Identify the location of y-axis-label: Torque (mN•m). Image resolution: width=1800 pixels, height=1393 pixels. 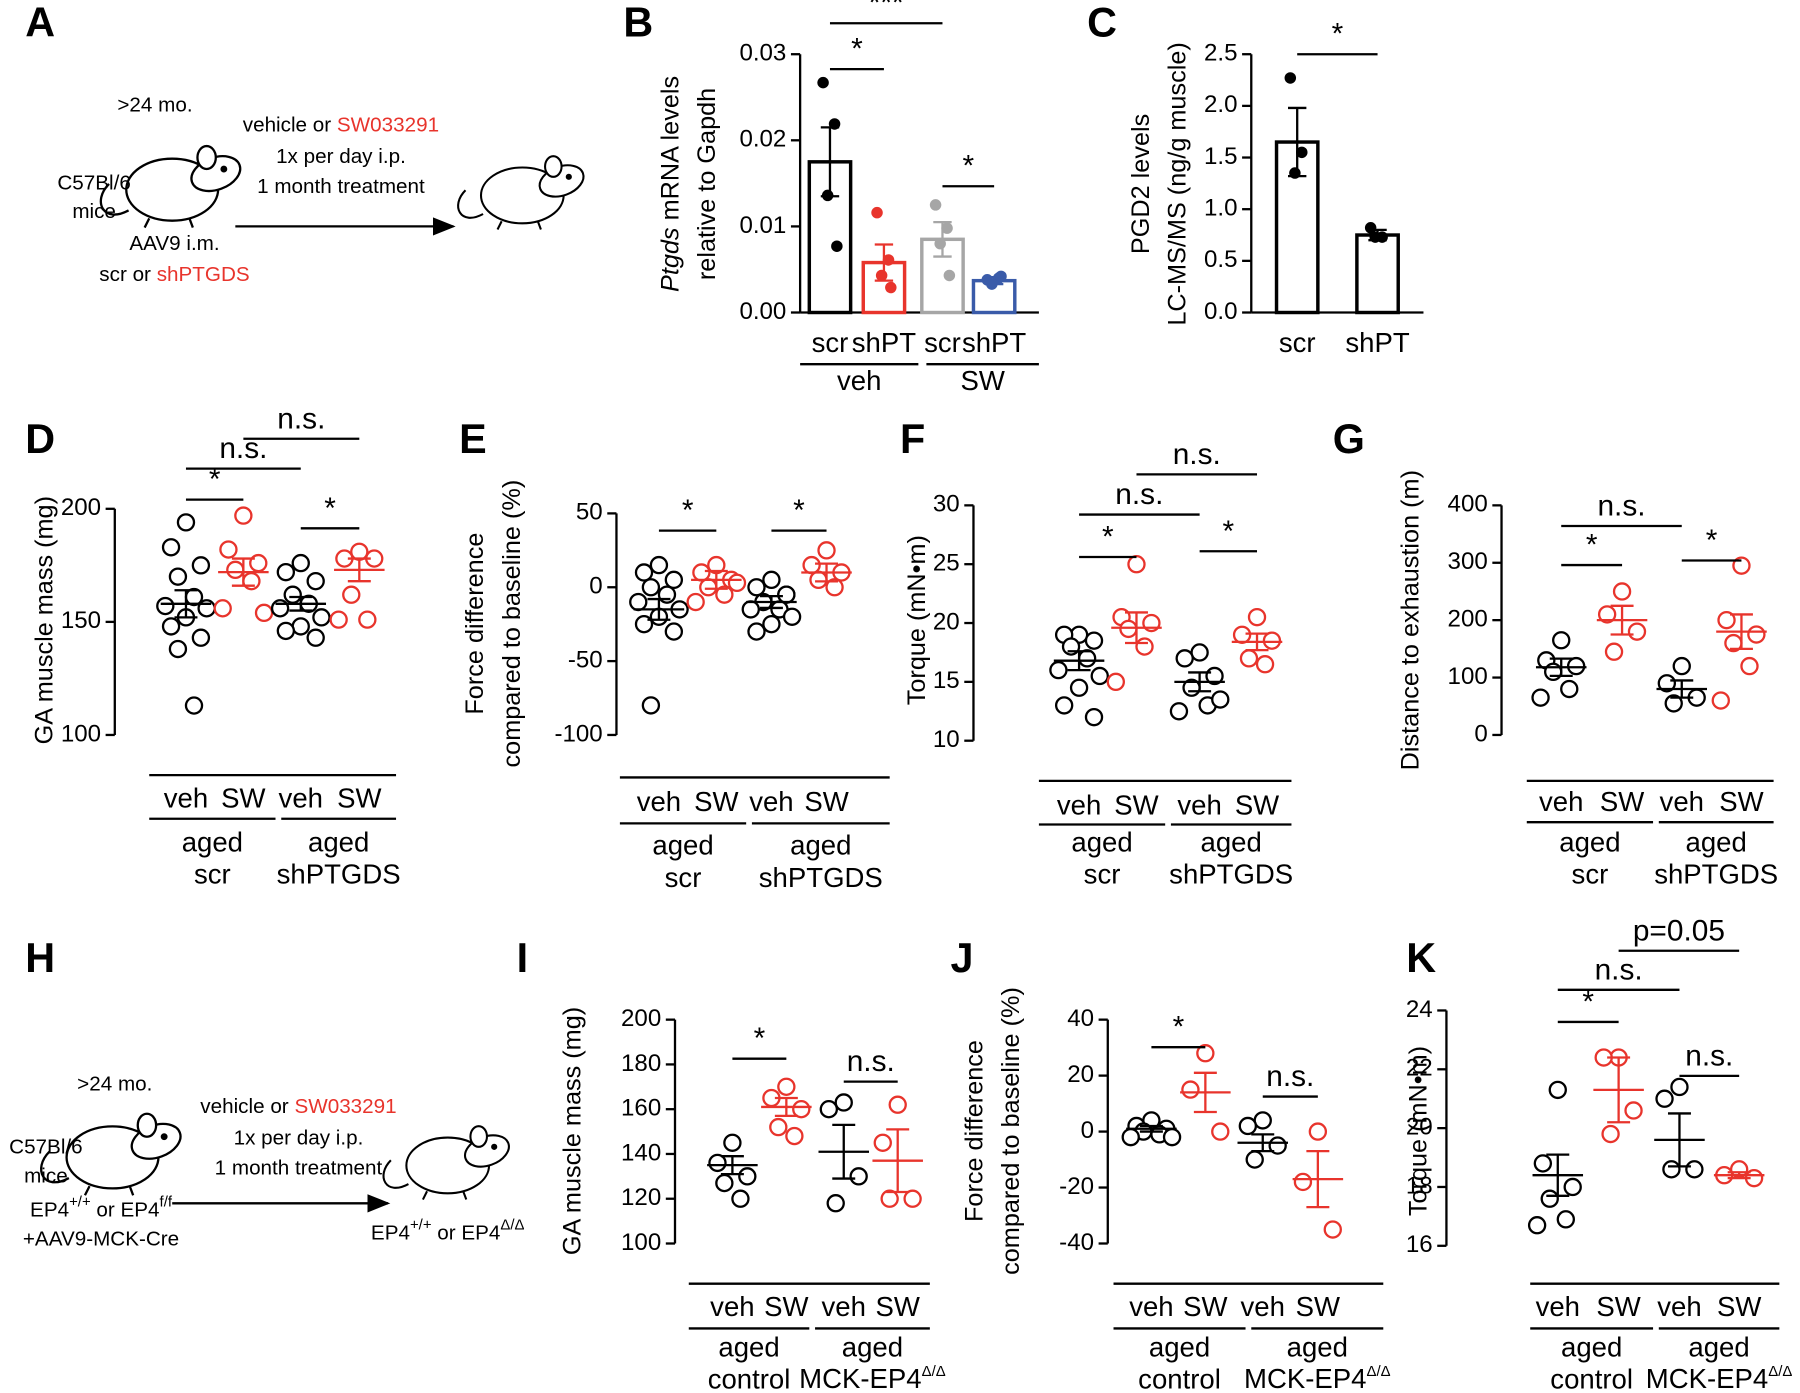
(917, 620).